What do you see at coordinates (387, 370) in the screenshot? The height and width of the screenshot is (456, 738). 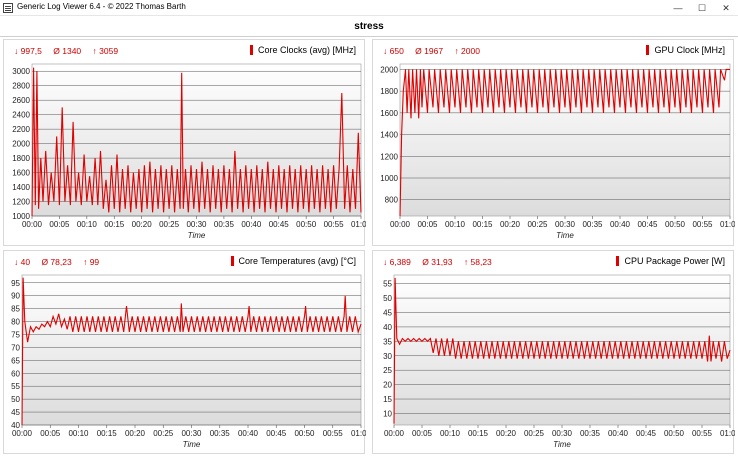 I see `y-tick-label: 25` at bounding box center [387, 370].